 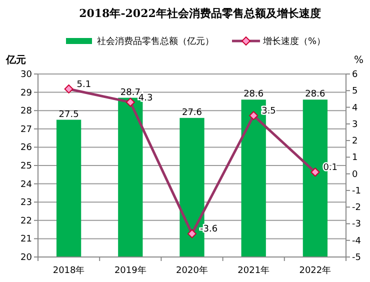 I want to click on x-tick-label: 2018年, so click(x=68, y=270).